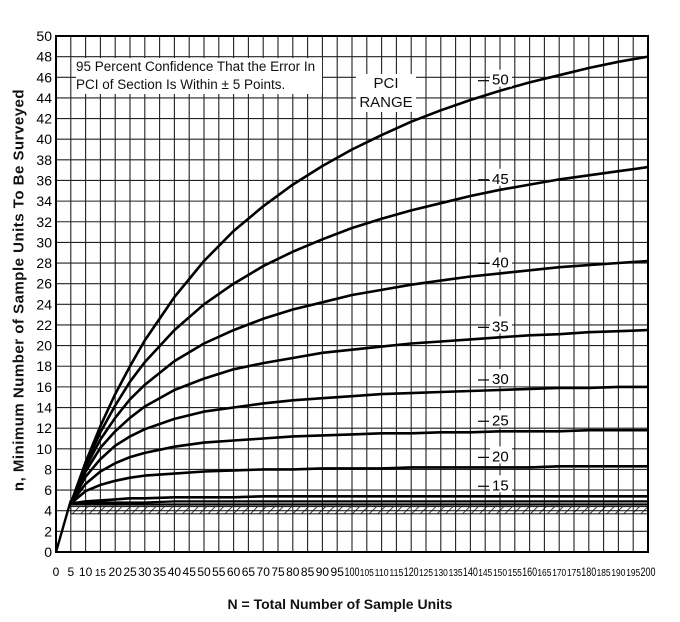  Describe the element at coordinates (426, 573) in the screenshot. I see `x-tick-label: 125` at that location.